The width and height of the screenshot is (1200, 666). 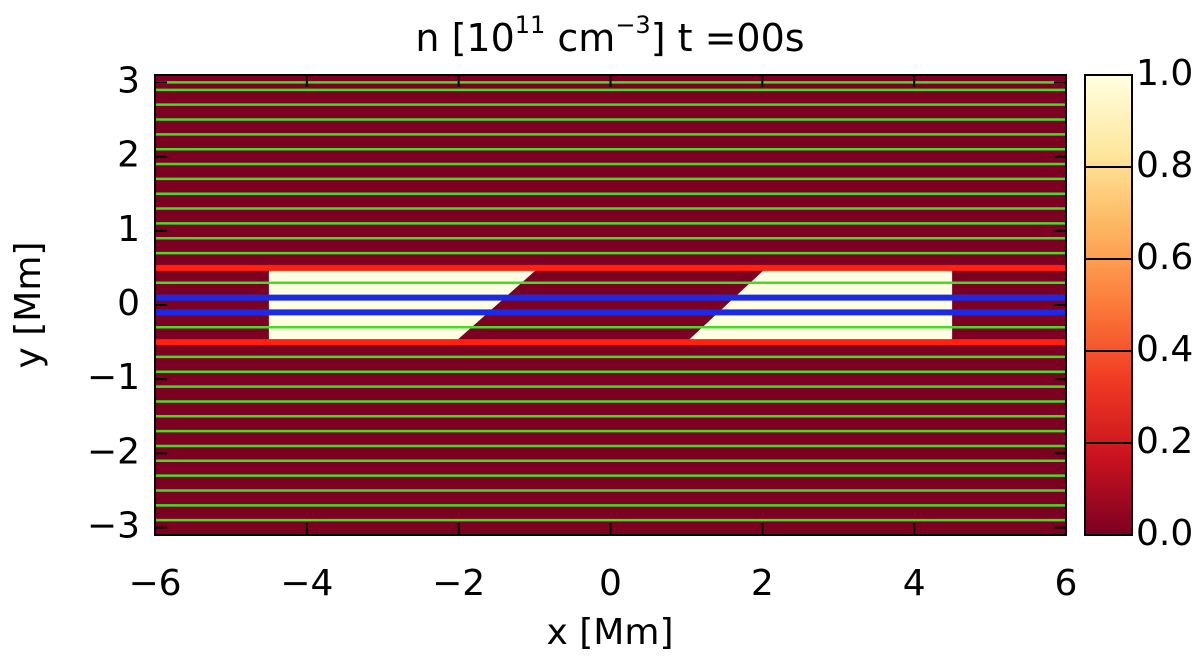 What do you see at coordinates (306, 583) in the screenshot?
I see `x-tick-label: −4` at bounding box center [306, 583].